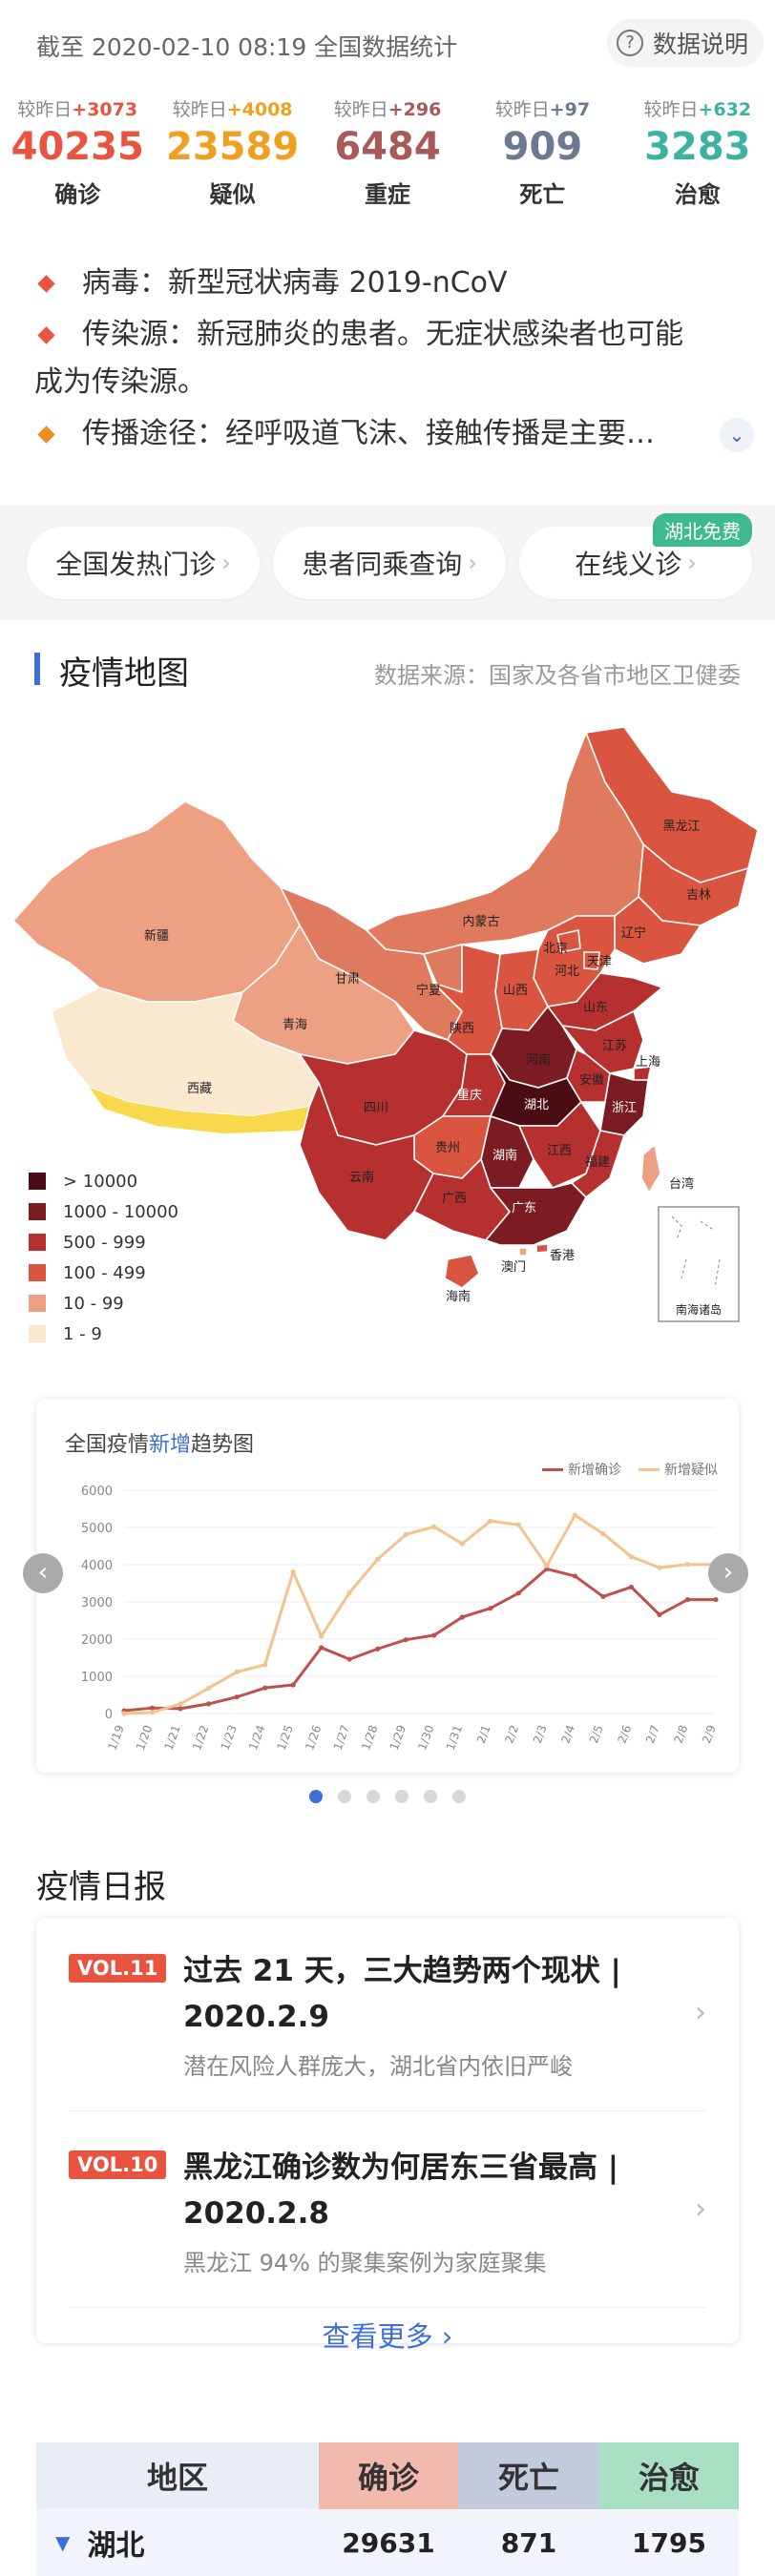  Describe the element at coordinates (378, 2066) in the screenshot. I see `article-summary: 潜在风险人群庞大，湖北省内依旧严峻` at that location.